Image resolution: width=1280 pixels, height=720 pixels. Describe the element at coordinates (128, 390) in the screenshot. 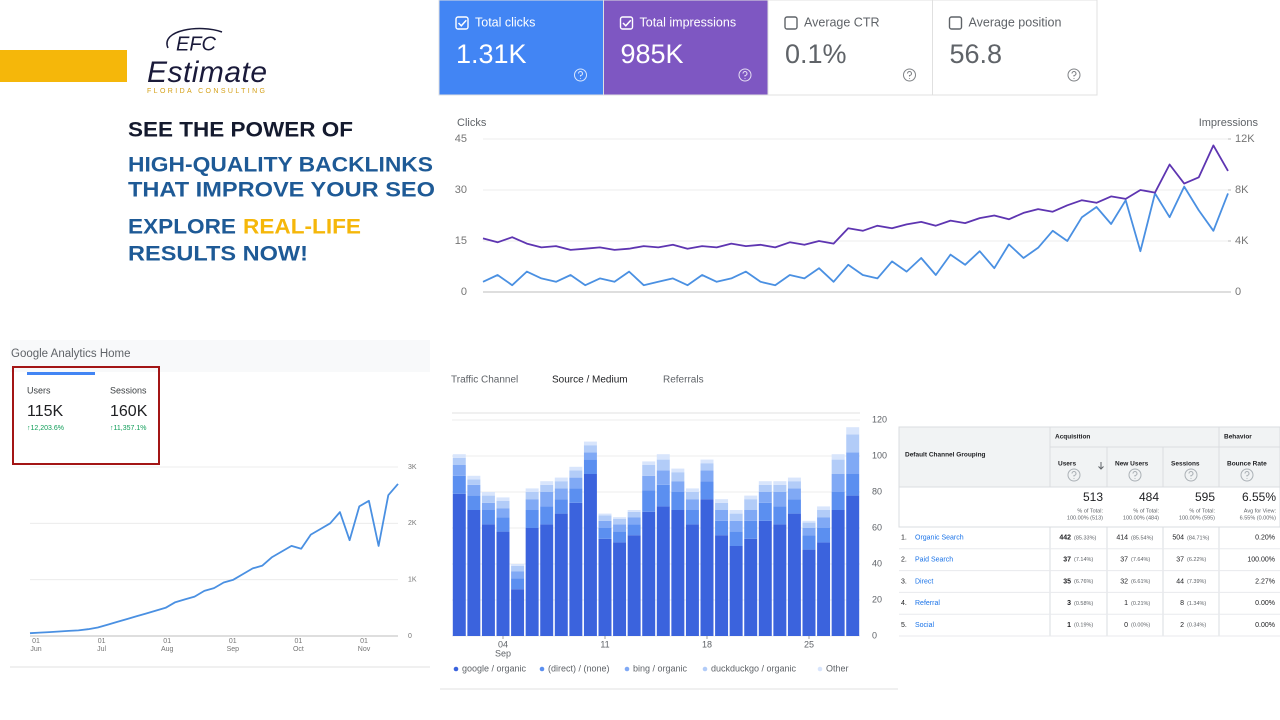

I see `kpi-label: Sessions` at that location.